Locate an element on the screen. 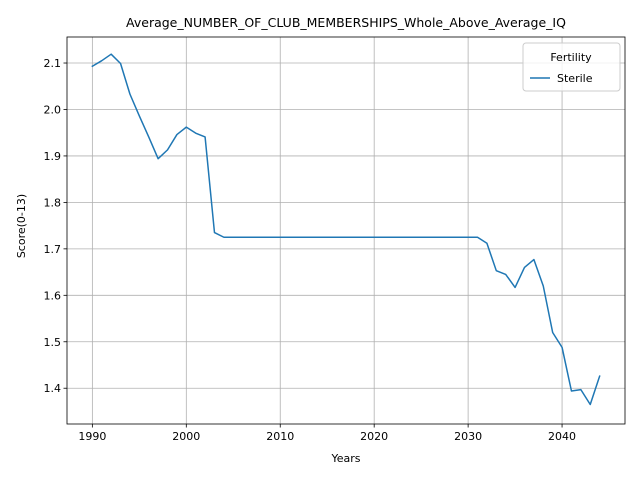  x-tick-label: 2020 is located at coordinates (374, 436).